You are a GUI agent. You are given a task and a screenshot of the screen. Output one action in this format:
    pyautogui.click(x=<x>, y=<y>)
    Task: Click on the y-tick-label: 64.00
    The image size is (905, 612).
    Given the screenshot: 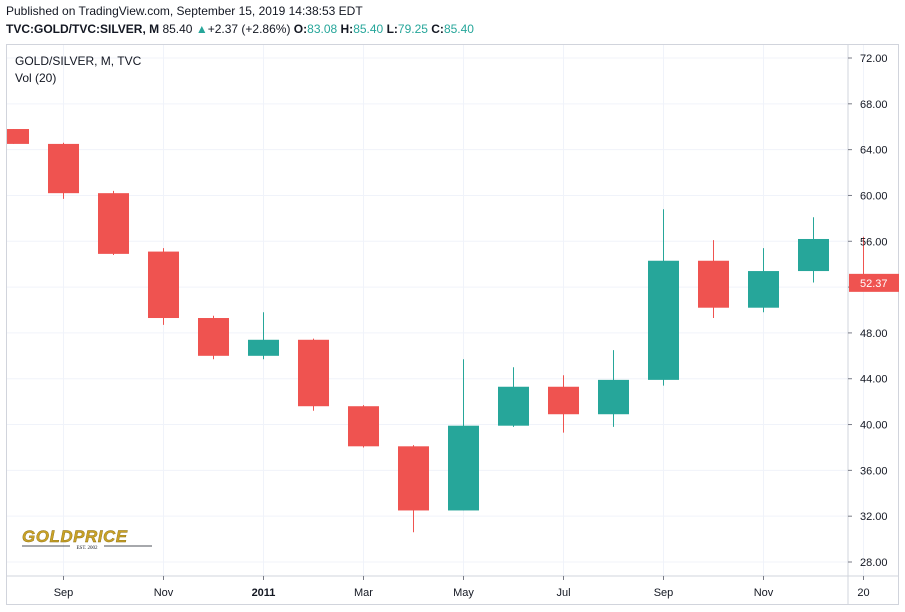 What is the action you would take?
    pyautogui.click(x=874, y=151)
    